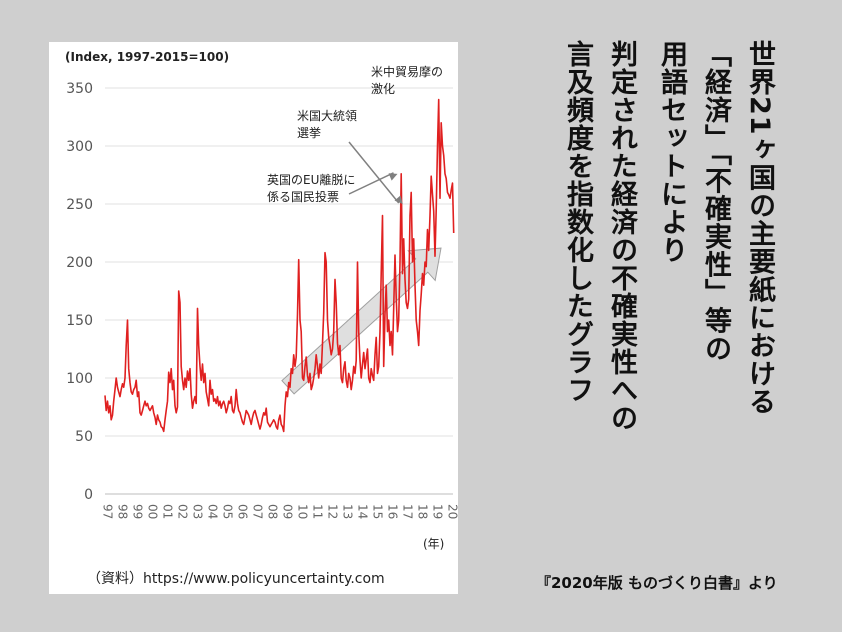 This screenshot has width=842, height=632. Describe the element at coordinates (577, 222) in the screenshot. I see `headline-line-5: 言及頻度を指数化したグラフ` at that location.